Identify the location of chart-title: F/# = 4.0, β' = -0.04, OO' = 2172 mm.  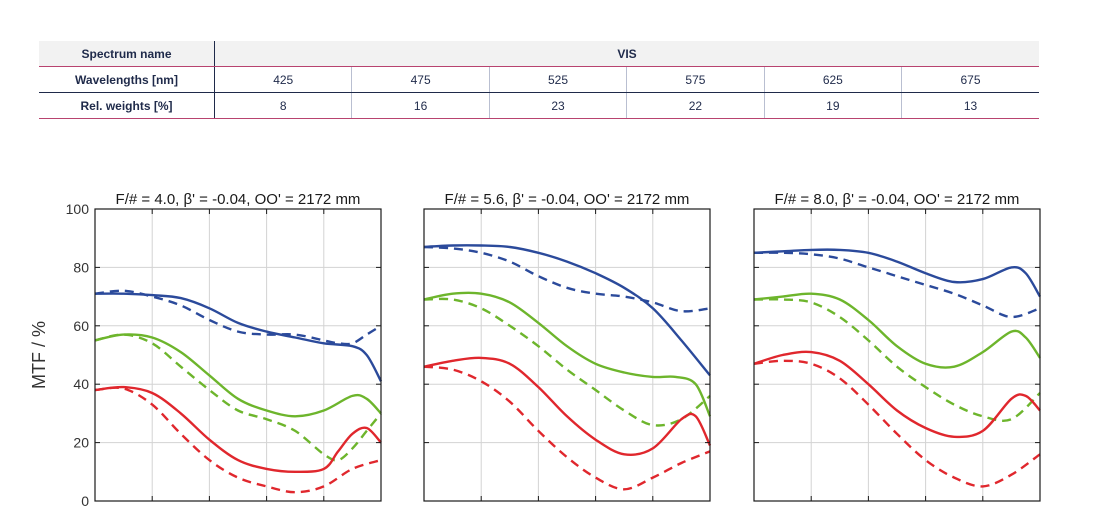
(238, 199).